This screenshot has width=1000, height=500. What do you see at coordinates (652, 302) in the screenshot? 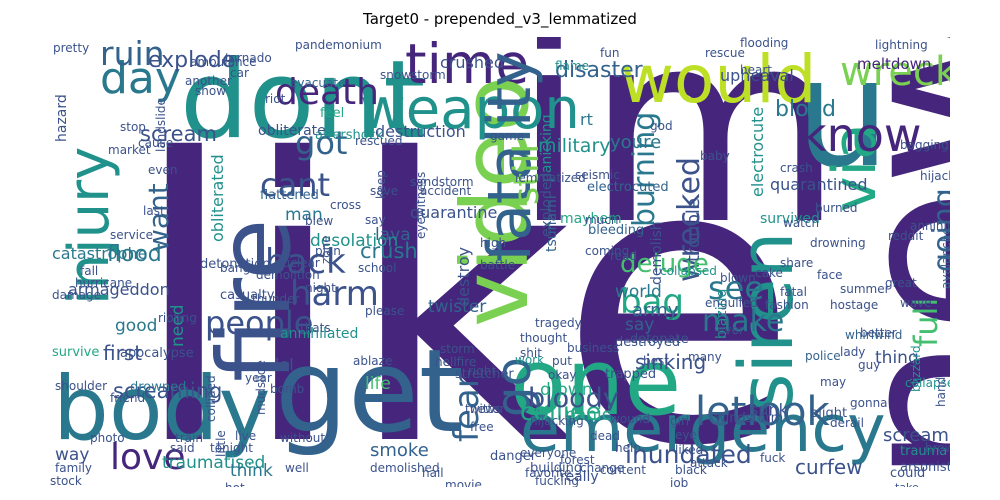
I see `word-bag: bag` at bounding box center [652, 302].